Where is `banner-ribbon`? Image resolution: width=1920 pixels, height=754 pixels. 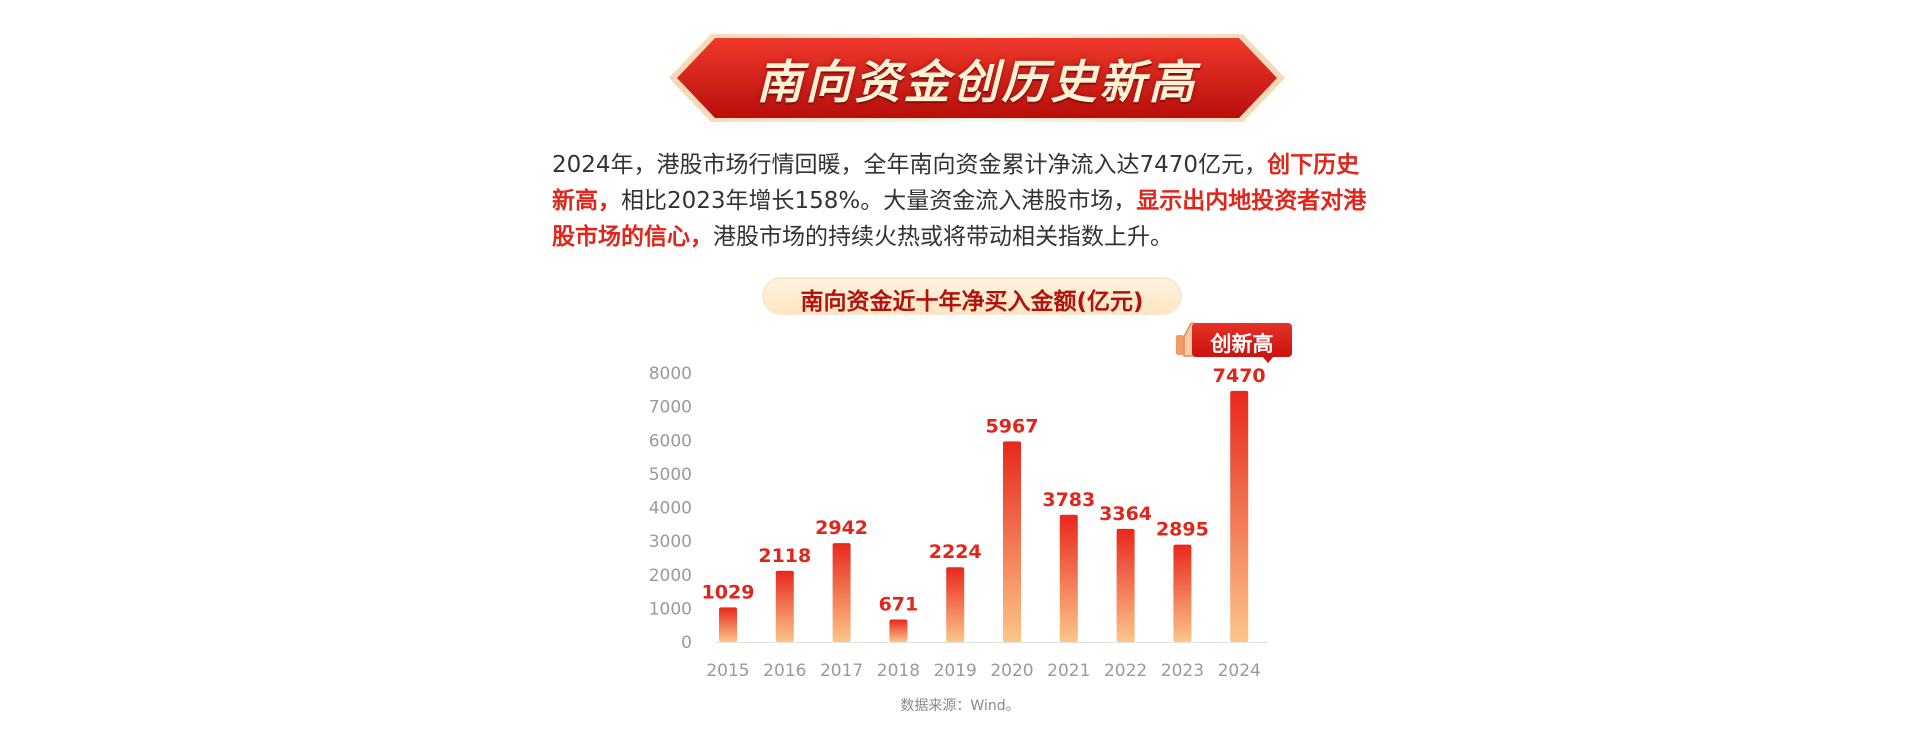
banner-ribbon is located at coordinates (977, 78).